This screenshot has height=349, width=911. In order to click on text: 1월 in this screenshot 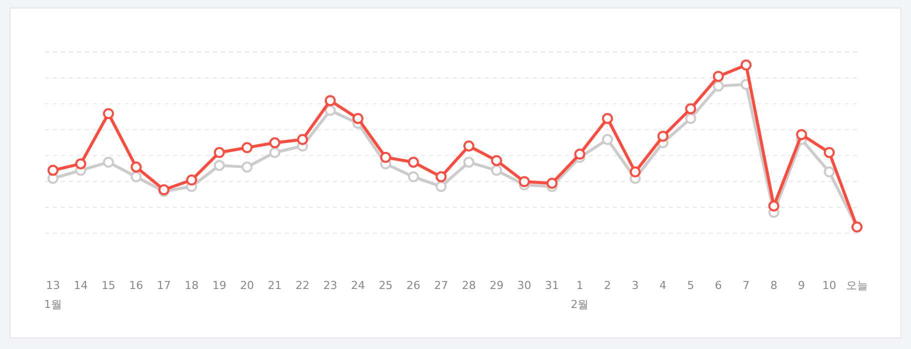, I will do `click(53, 304)`.